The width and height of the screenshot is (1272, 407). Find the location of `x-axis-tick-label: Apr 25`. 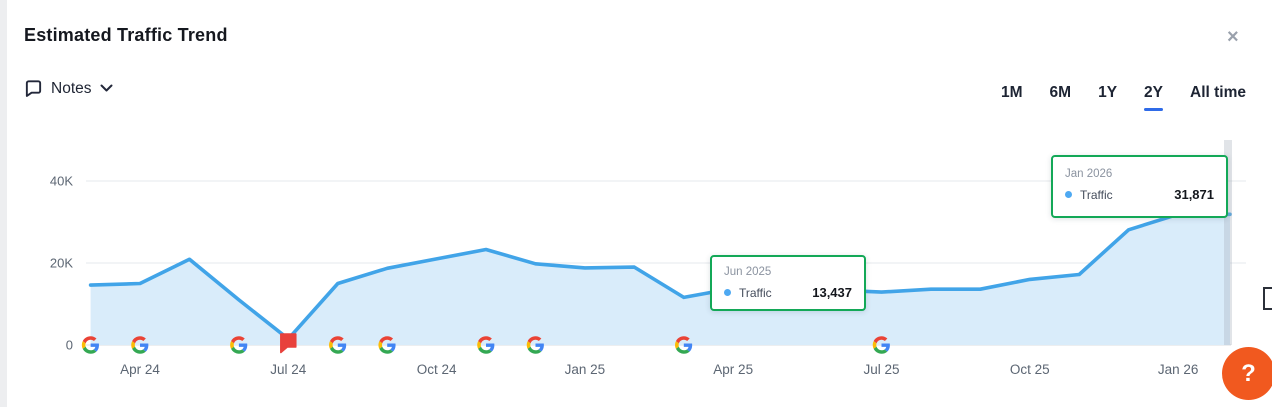

x-axis-tick-label: Apr 25 is located at coordinates (733, 369).